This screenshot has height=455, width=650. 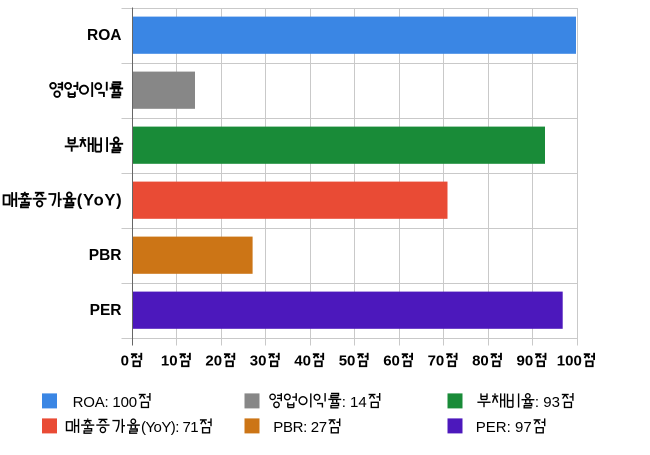 I want to click on svg-text: PER: 97, so click(x=504, y=427).